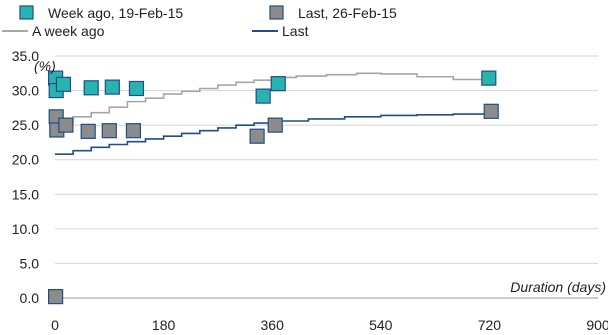 This screenshot has width=608, height=335. What do you see at coordinates (25, 91) in the screenshot?
I see `y-tick-label: 30.0` at bounding box center [25, 91].